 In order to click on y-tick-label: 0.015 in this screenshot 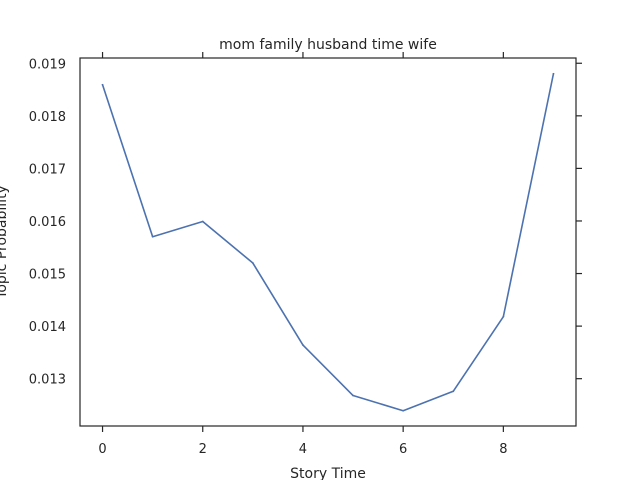, I will do `click(47, 275)`.